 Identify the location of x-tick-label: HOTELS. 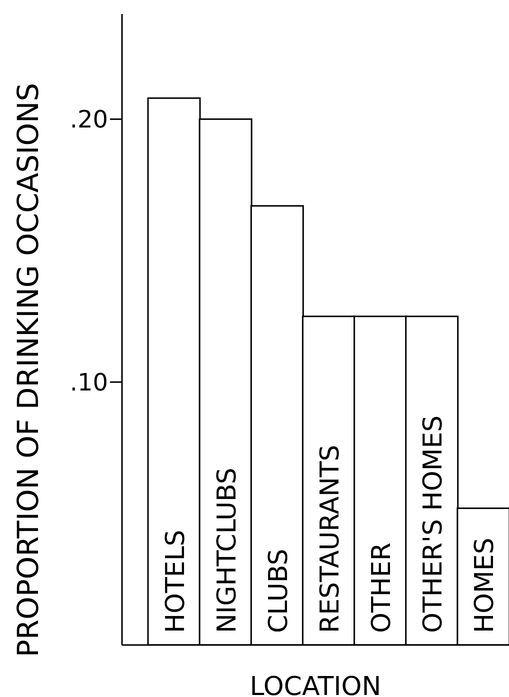
(175, 581).